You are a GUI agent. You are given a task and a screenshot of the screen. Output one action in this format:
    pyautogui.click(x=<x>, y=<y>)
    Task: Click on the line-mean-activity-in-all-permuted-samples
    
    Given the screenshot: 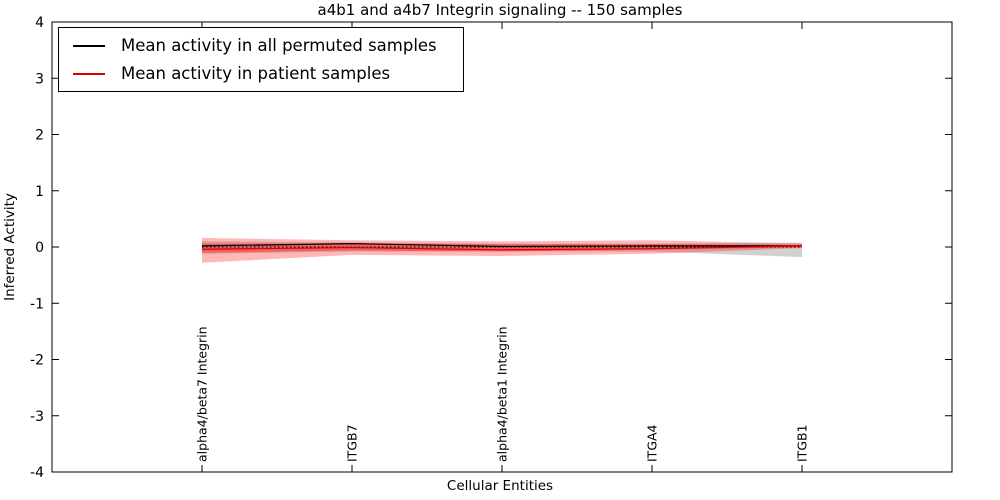 What is the action you would take?
    pyautogui.click(x=501, y=245)
    